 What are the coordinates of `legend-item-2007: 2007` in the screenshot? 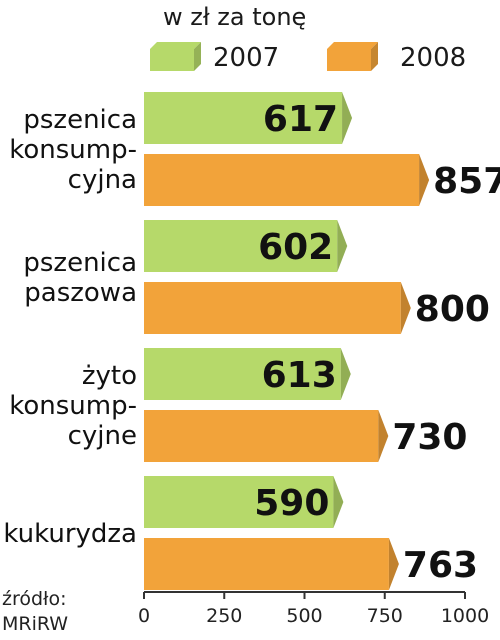 It's located at (214, 57).